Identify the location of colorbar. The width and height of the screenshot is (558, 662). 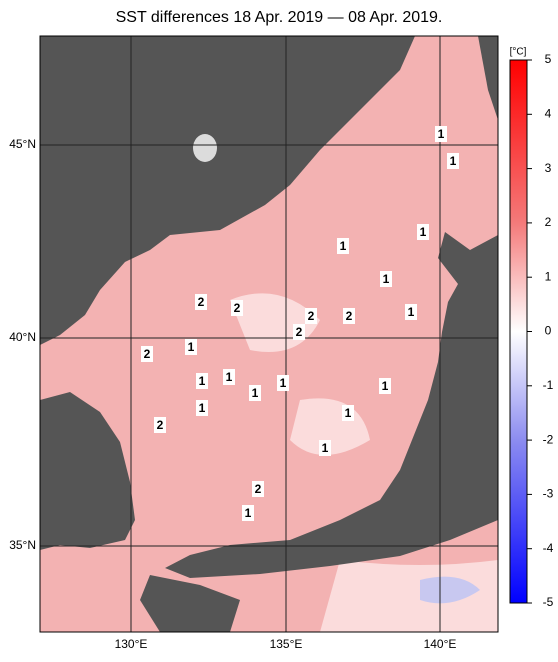
(518, 331).